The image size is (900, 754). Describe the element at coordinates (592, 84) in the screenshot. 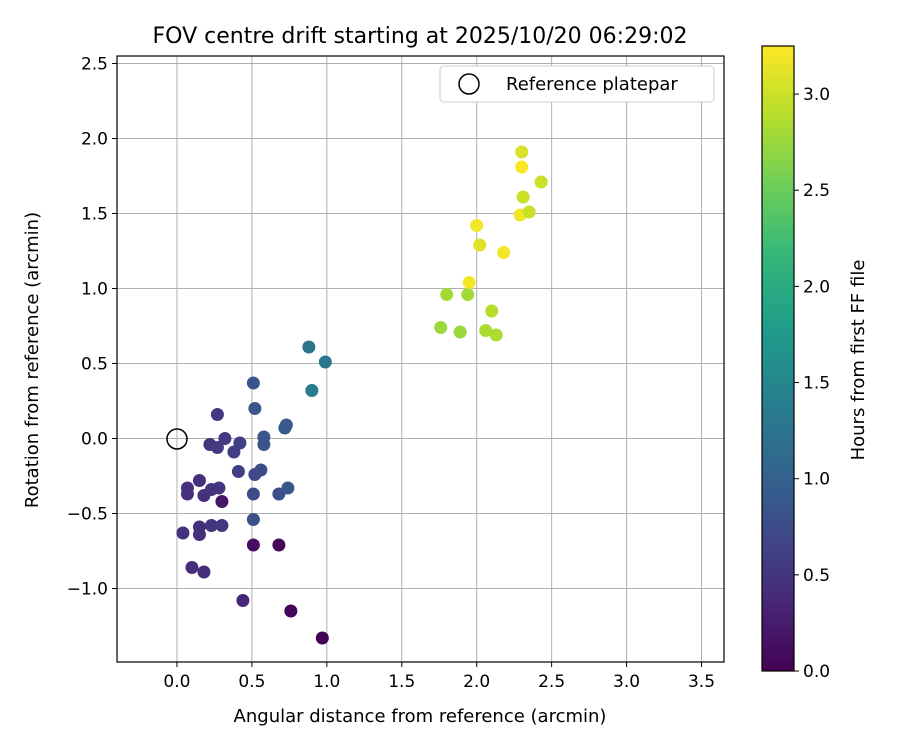

I see `legend-label: Reference platepar` at that location.